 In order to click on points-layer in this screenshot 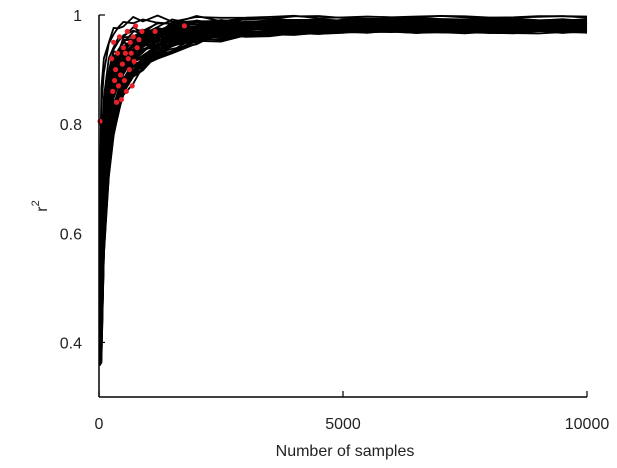, I will do `click(142, 73)`.